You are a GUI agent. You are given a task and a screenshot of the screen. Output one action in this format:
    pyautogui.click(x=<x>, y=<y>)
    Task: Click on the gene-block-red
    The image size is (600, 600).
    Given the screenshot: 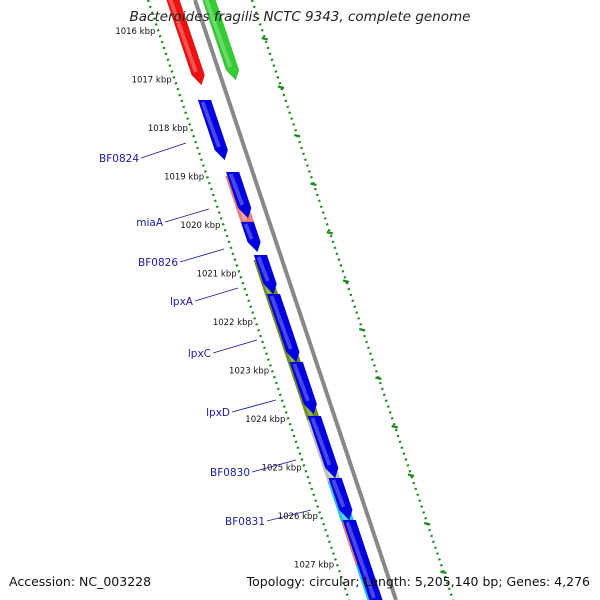 What is the action you would take?
    pyautogui.click(x=185, y=43)
    